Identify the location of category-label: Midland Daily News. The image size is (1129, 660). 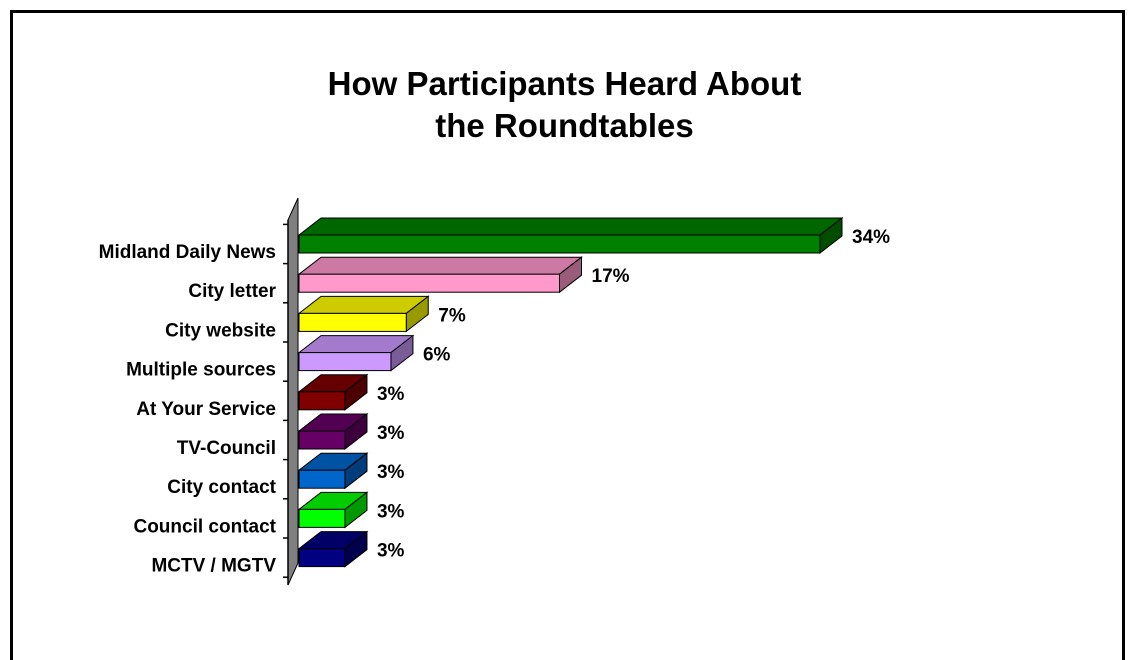
(187, 252).